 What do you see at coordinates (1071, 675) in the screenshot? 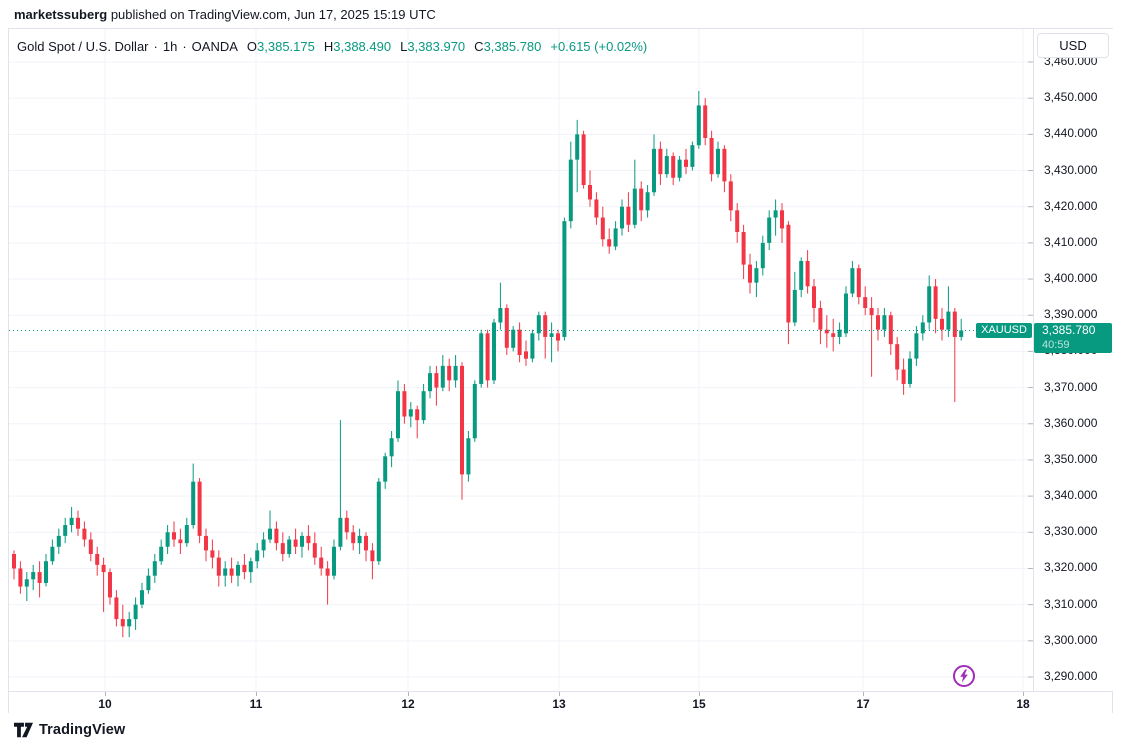
I see `price-axis-label: 3,290.000` at bounding box center [1071, 675].